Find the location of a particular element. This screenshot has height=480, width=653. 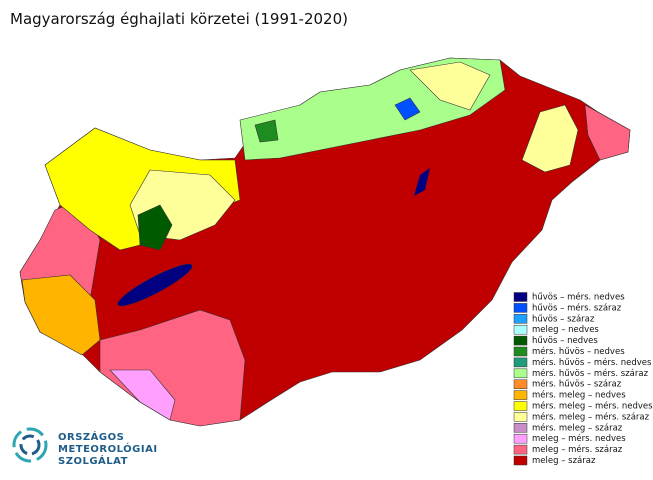

lake-tisza is located at coordinates (422, 182).